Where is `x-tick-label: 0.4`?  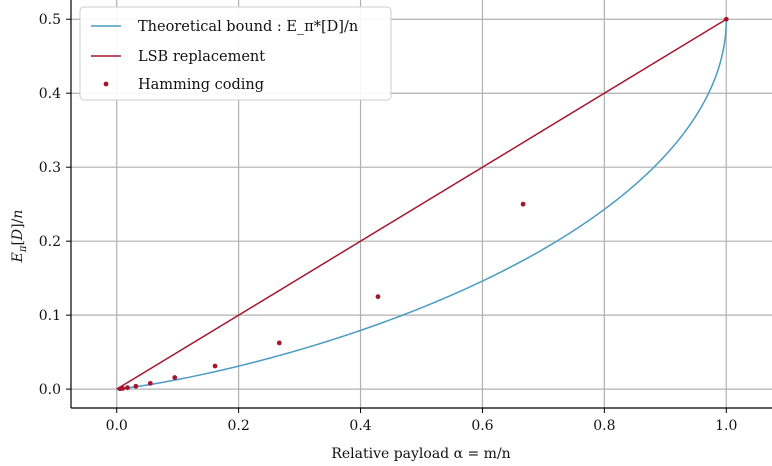
x-tick-label: 0.4 is located at coordinates (360, 426).